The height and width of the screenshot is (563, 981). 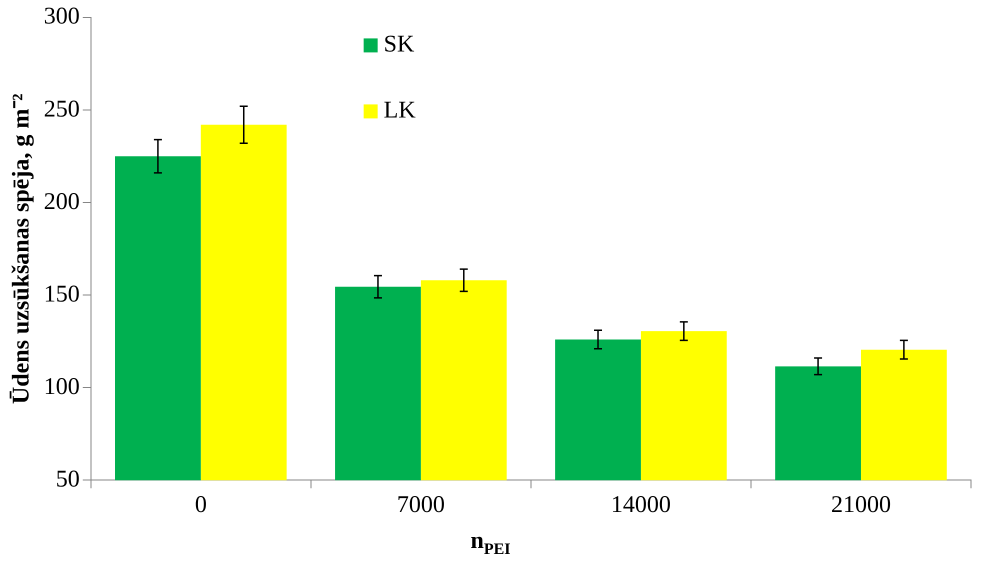 I want to click on x-tick-label: 7000, so click(x=420, y=505).